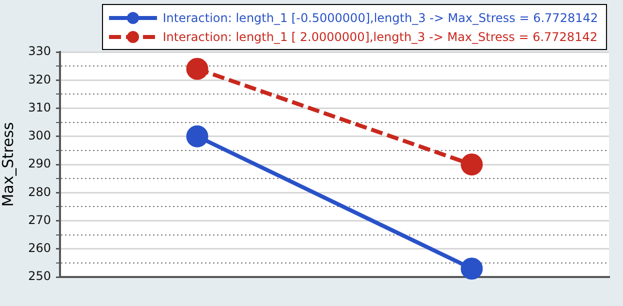 The width and height of the screenshot is (623, 306). I want to click on y-tick-label: 320, so click(39, 79).